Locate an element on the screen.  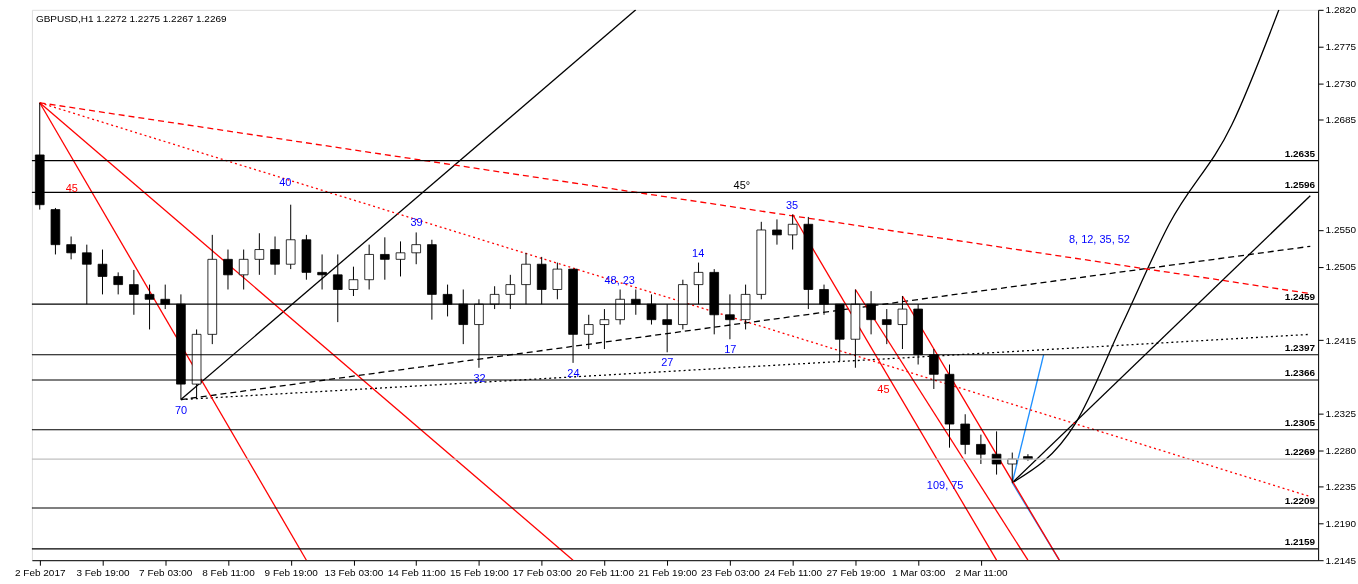
annotation: 45° is located at coordinates (742, 184).